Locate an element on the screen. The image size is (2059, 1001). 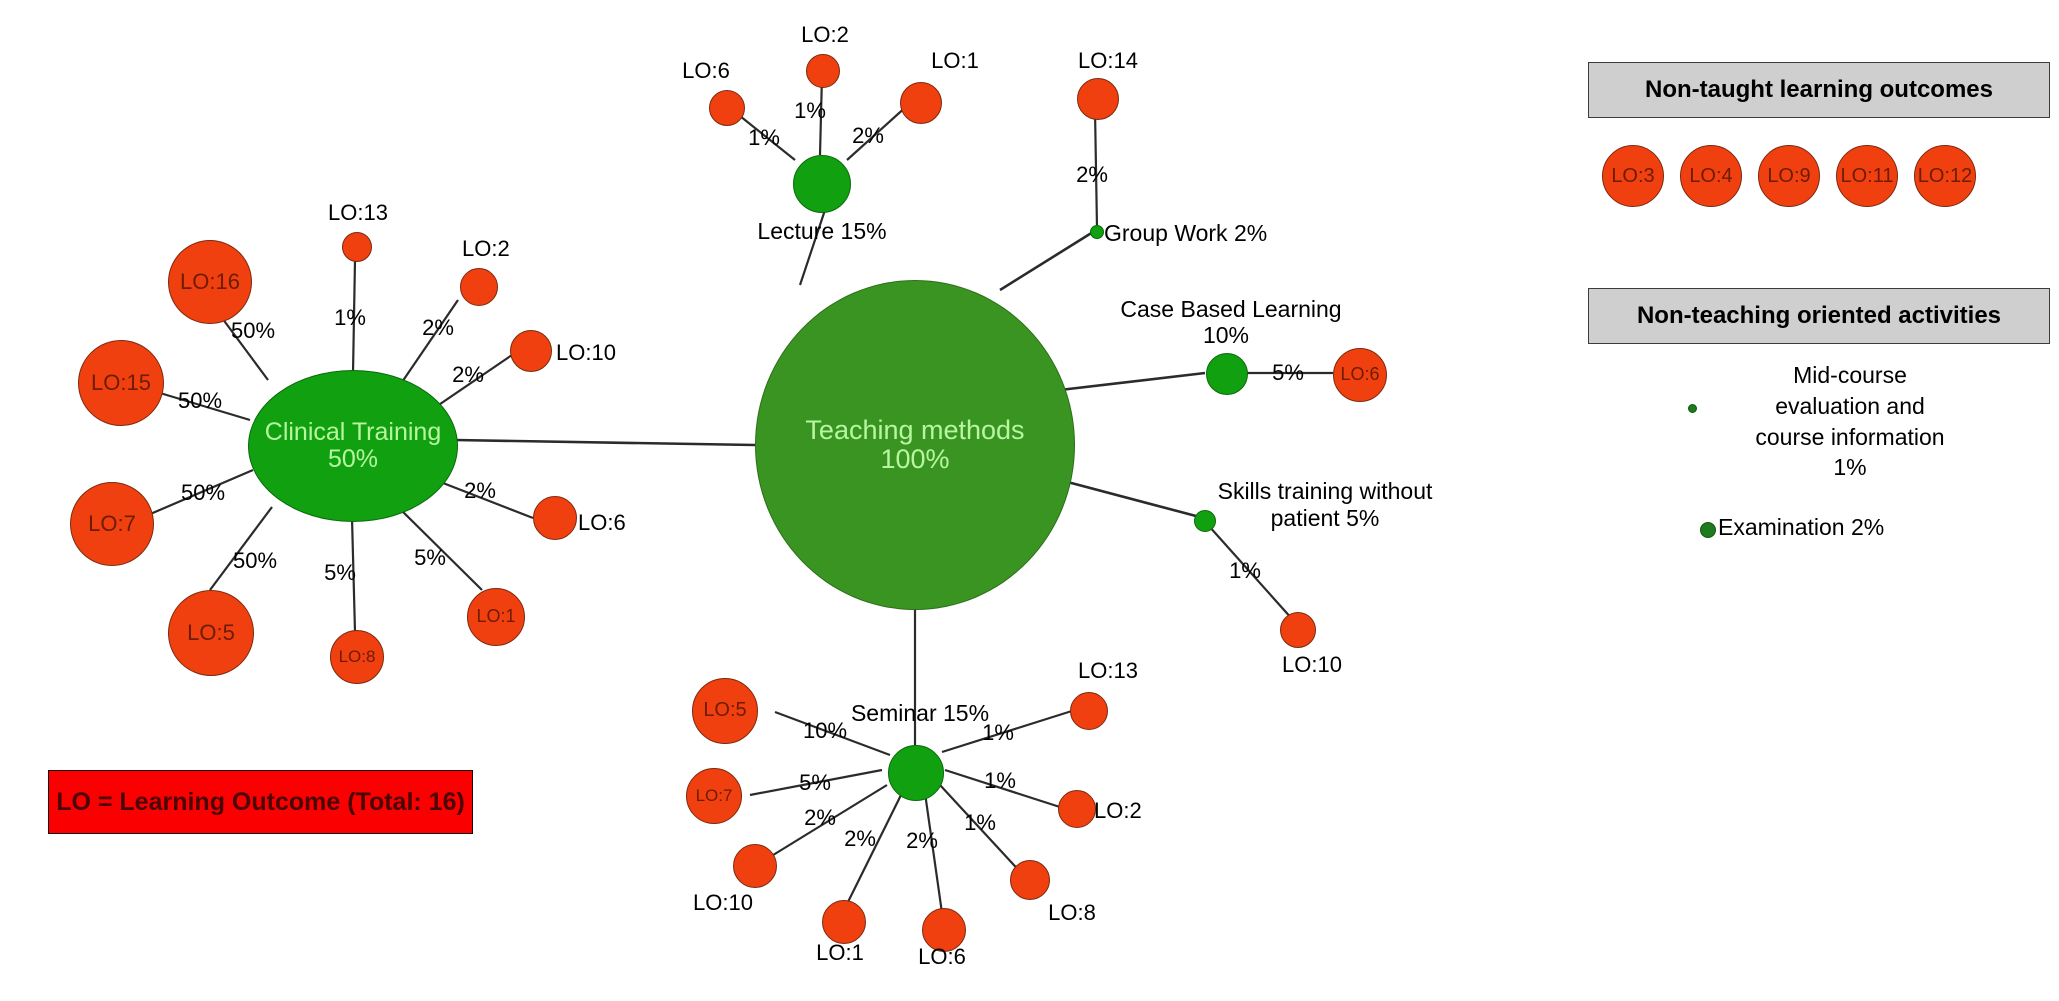
edge-seminar-lo6 is located at coordinates (934, 856).